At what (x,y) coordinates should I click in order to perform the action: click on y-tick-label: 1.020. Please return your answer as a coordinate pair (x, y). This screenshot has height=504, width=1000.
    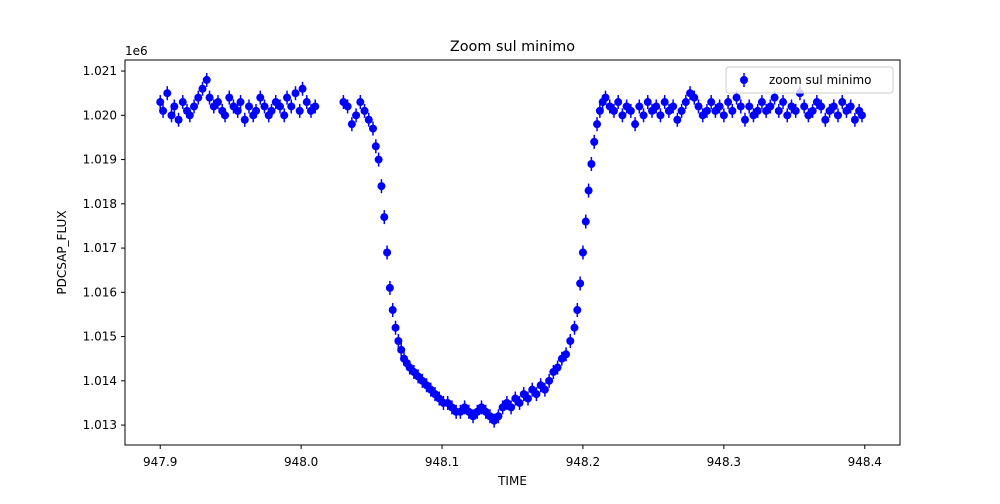
    Looking at the image, I should click on (100, 115).